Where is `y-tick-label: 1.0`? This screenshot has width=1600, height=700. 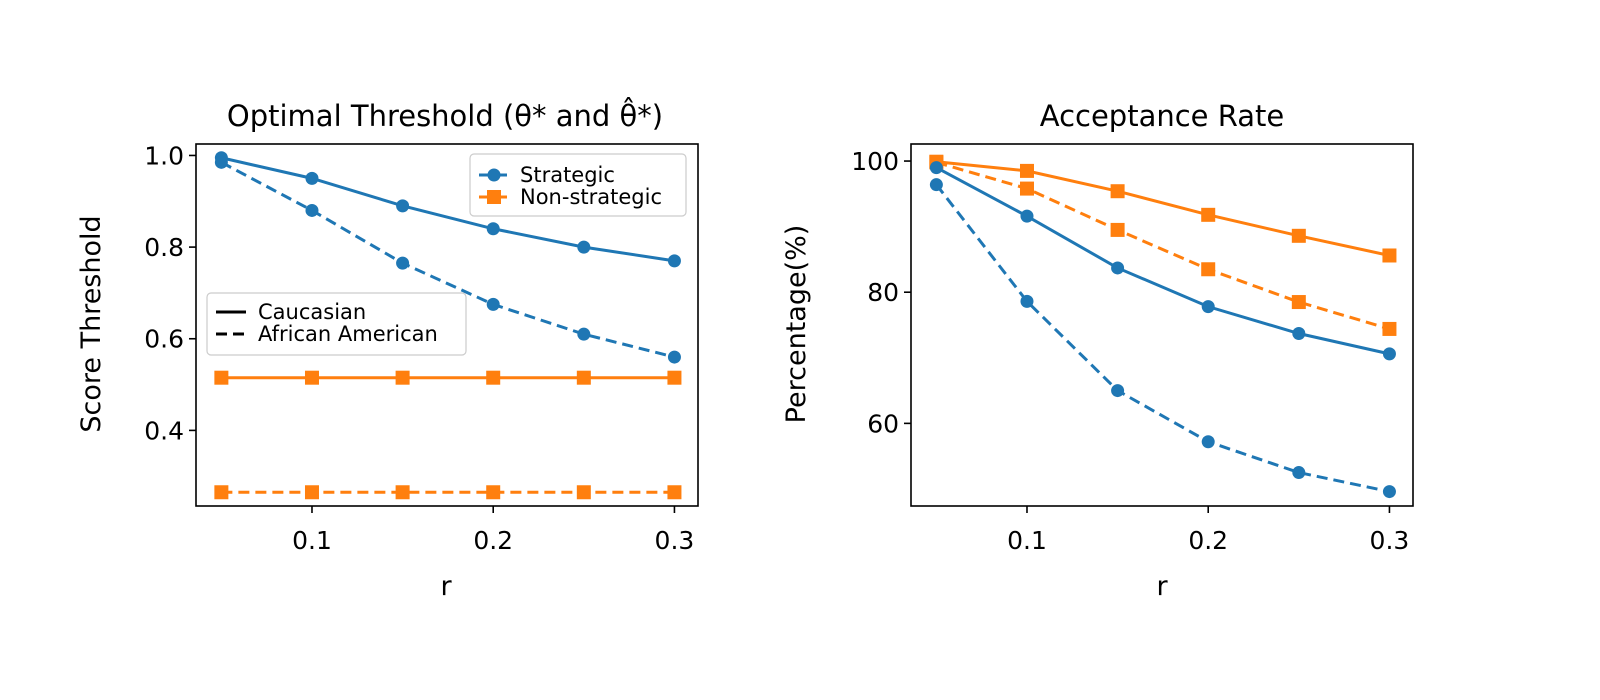 y-tick-label: 1.0 is located at coordinates (164, 155).